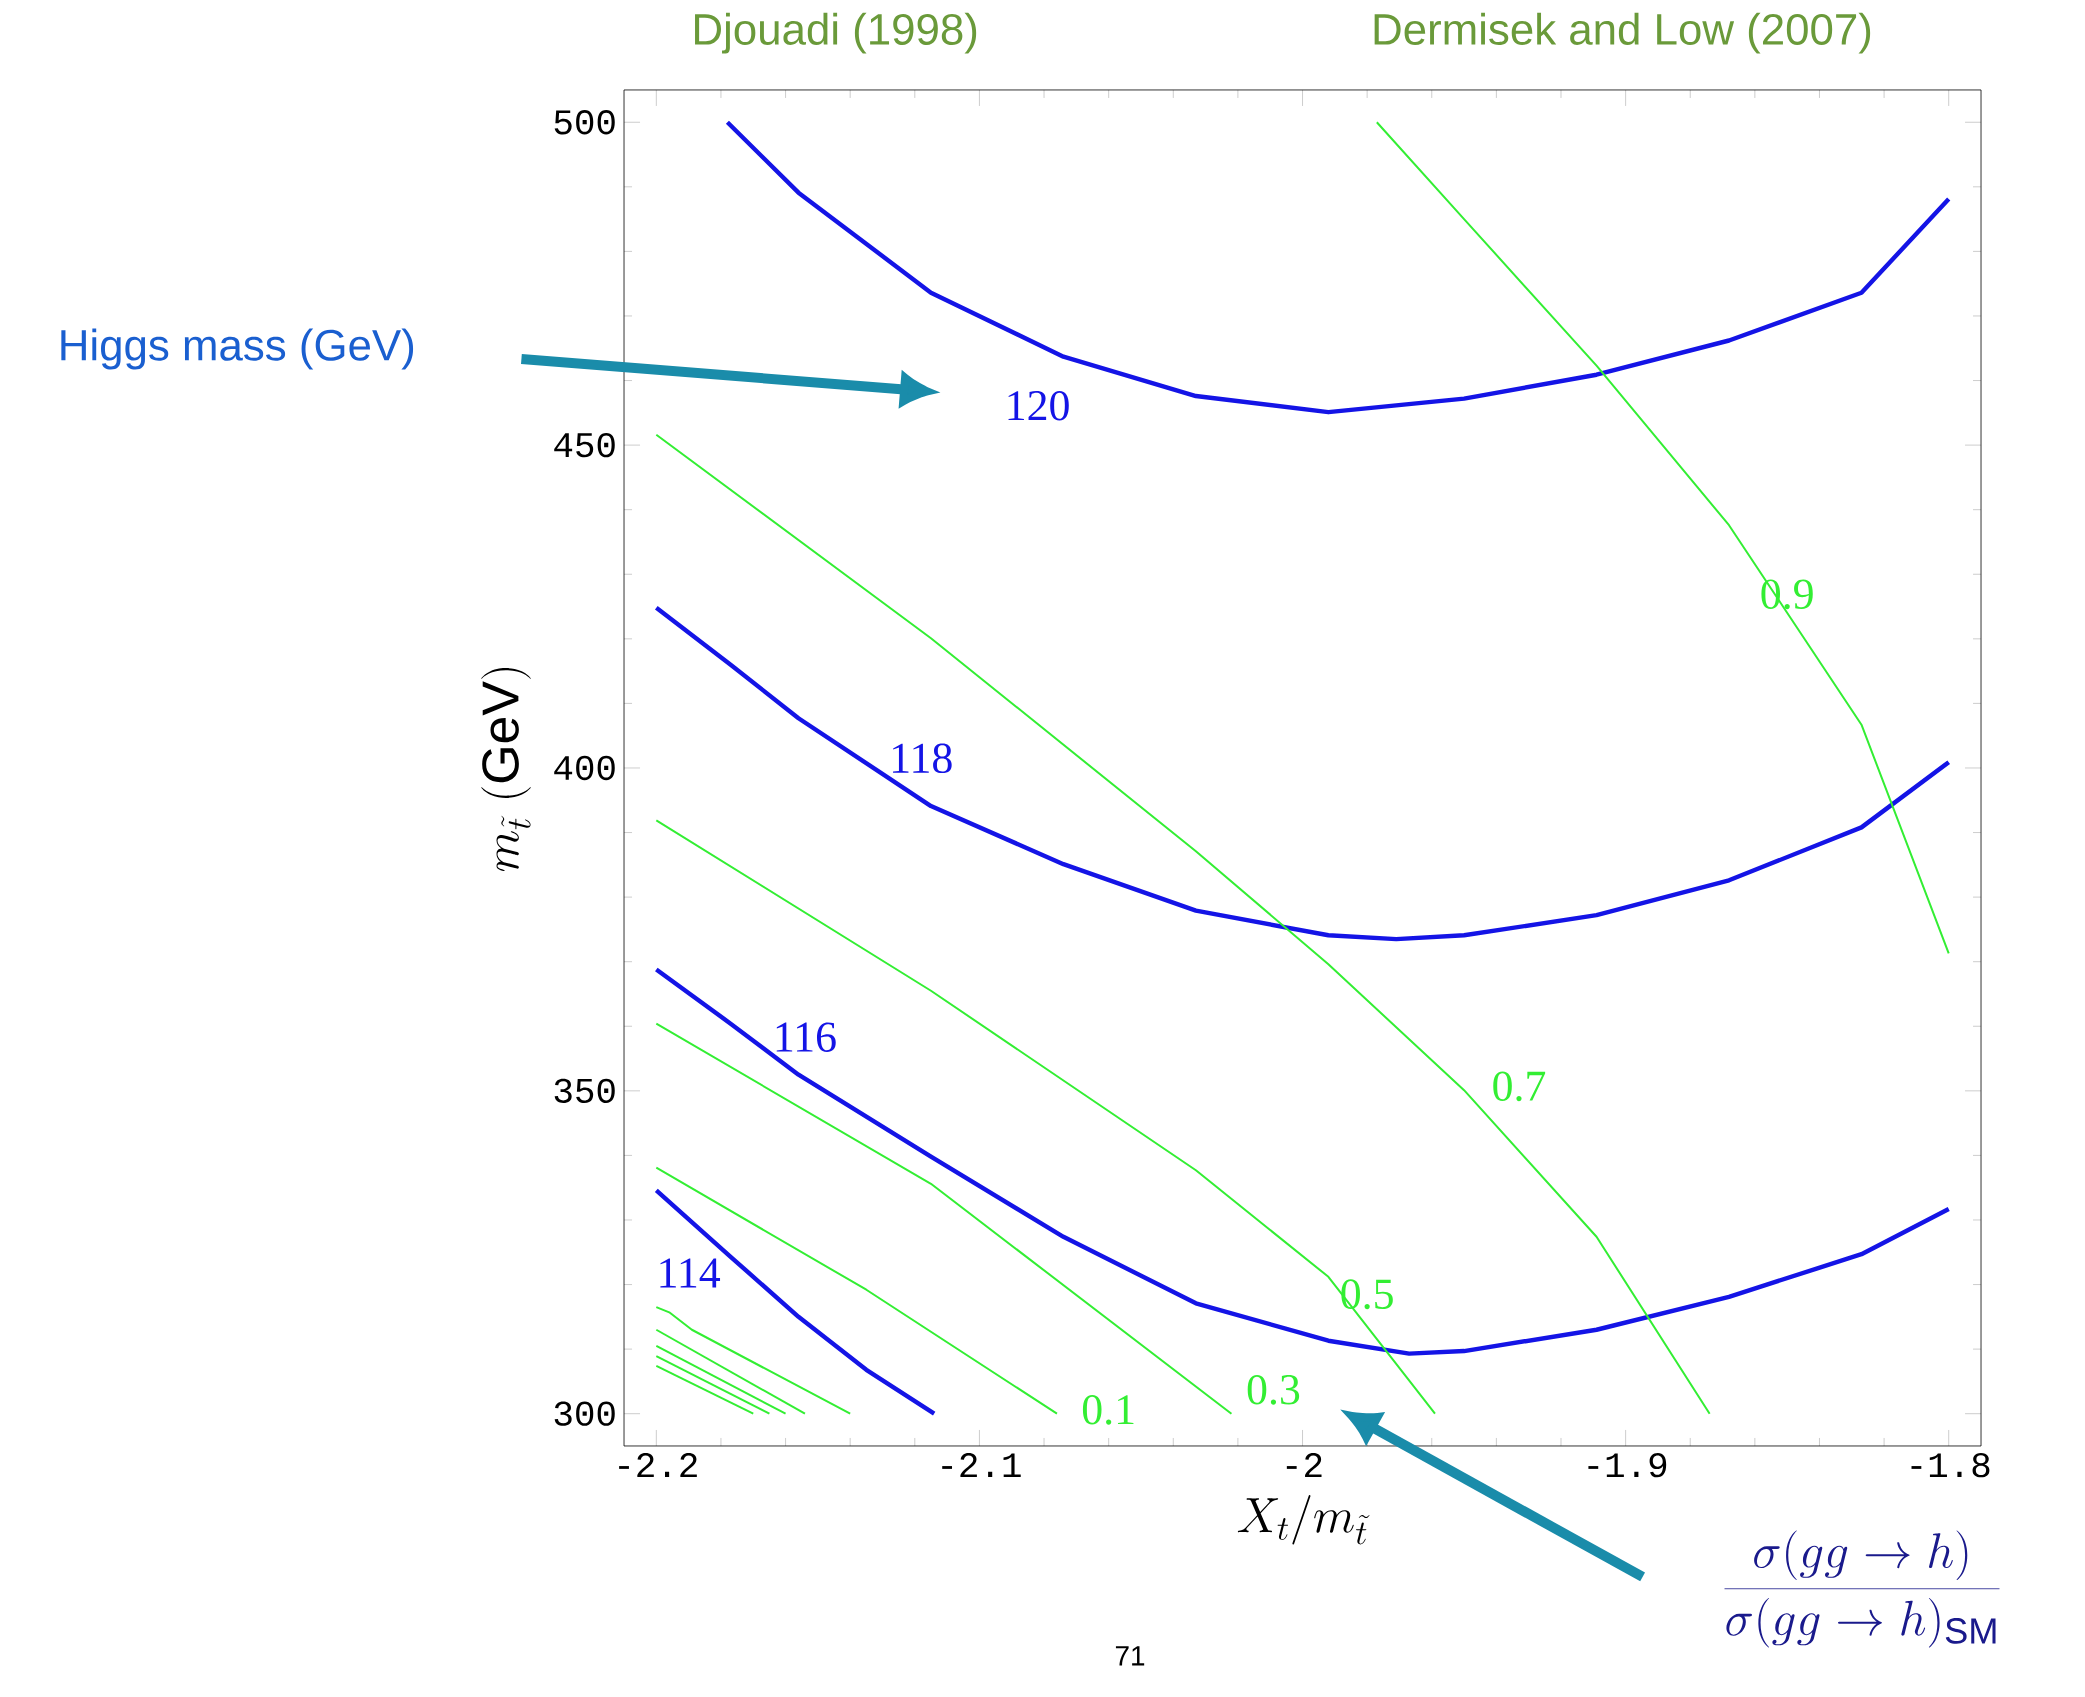 The height and width of the screenshot is (1697, 2085). What do you see at coordinates (1038, 405) in the screenshot?
I see `series-label: 120` at bounding box center [1038, 405].